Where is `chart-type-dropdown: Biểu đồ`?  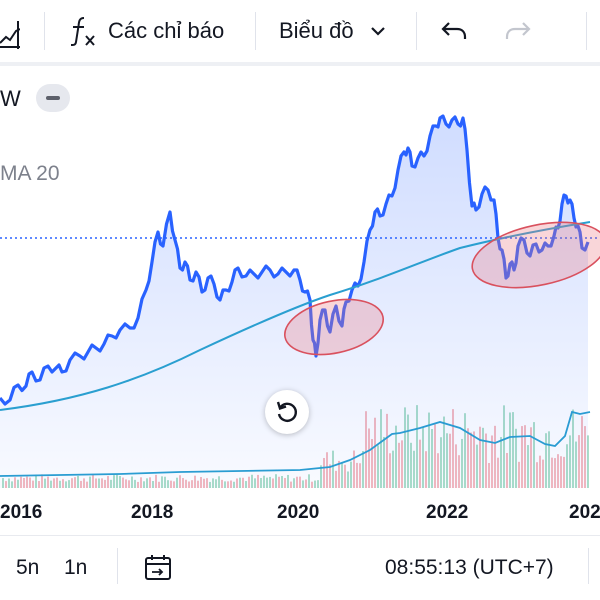
chart-type-dropdown: Biểu đồ is located at coordinates (332, 31).